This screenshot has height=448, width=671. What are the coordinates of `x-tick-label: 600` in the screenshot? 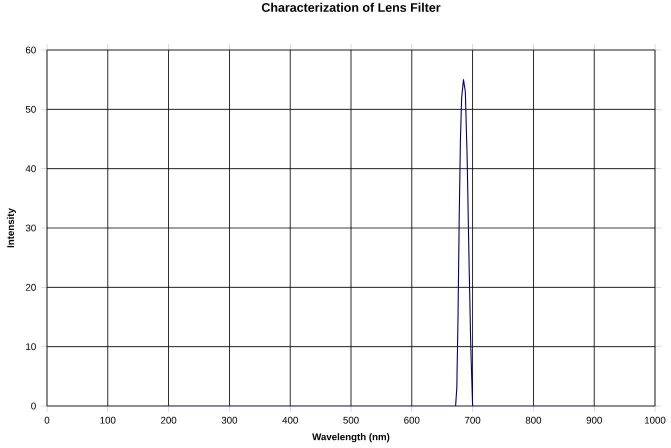 It's located at (412, 420).